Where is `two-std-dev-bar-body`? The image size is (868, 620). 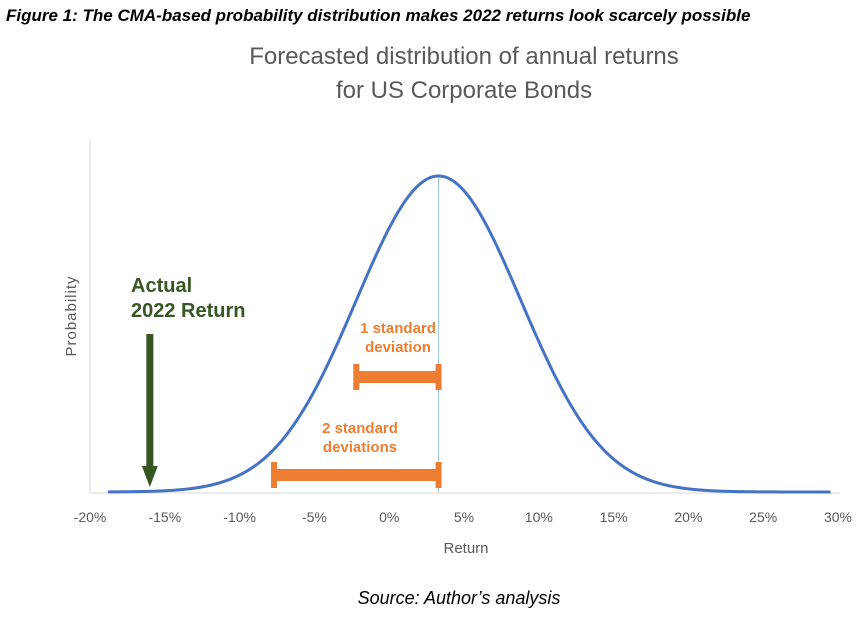 two-std-dev-bar-body is located at coordinates (356, 475).